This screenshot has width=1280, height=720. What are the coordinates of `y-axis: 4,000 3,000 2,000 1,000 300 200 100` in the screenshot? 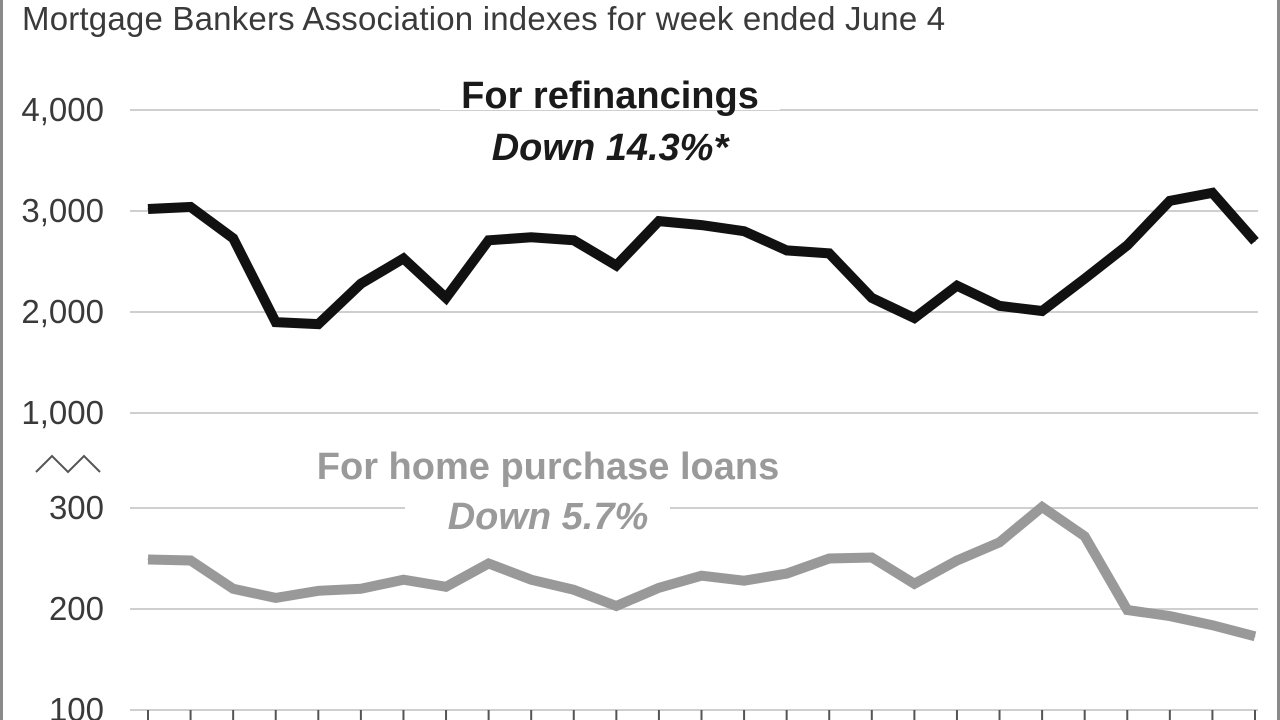 It's located at (62, 405).